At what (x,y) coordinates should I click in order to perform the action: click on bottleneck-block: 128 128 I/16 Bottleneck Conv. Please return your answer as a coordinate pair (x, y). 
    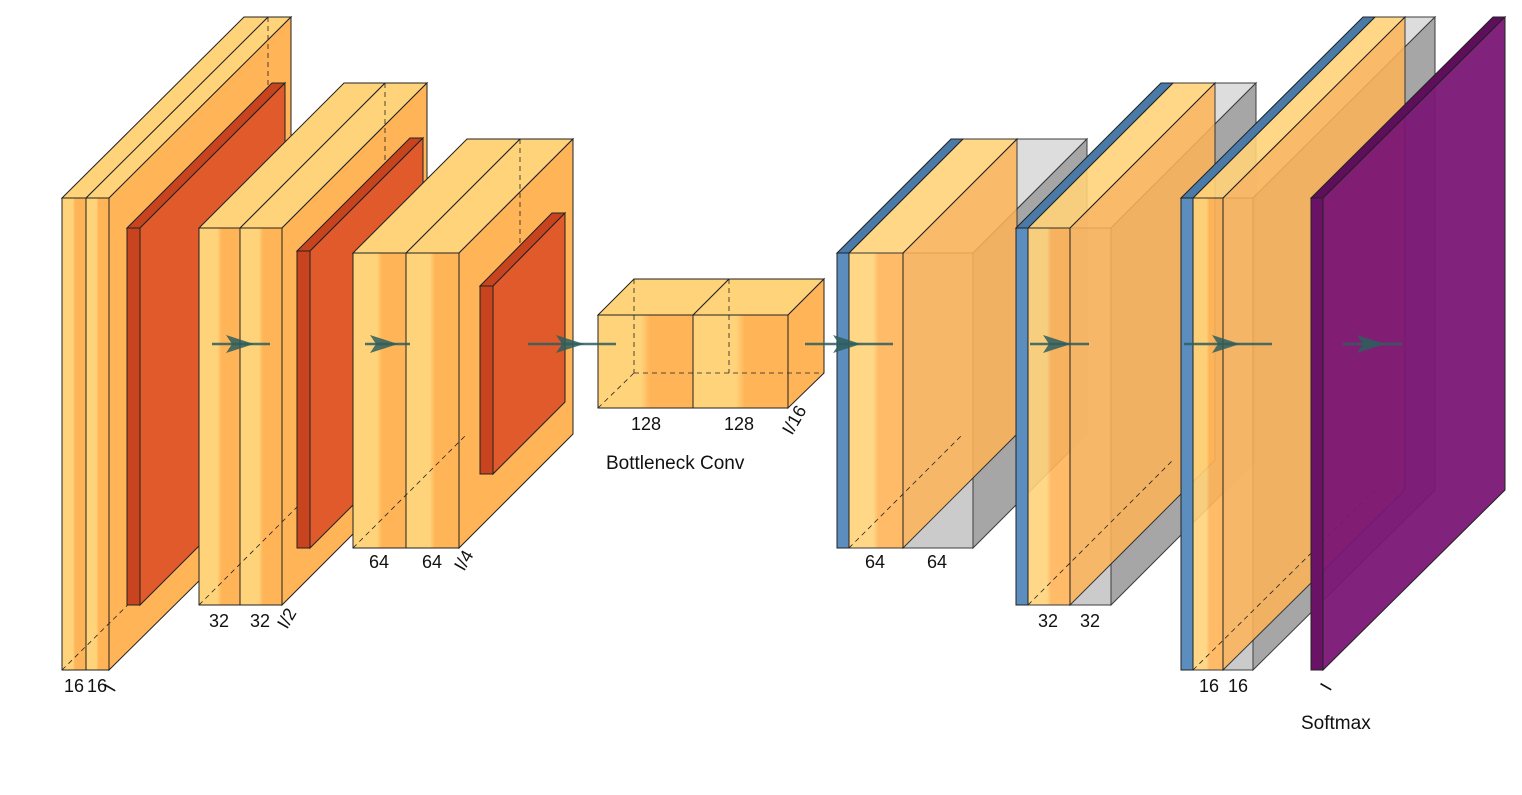
    Looking at the image, I should click on (711, 375).